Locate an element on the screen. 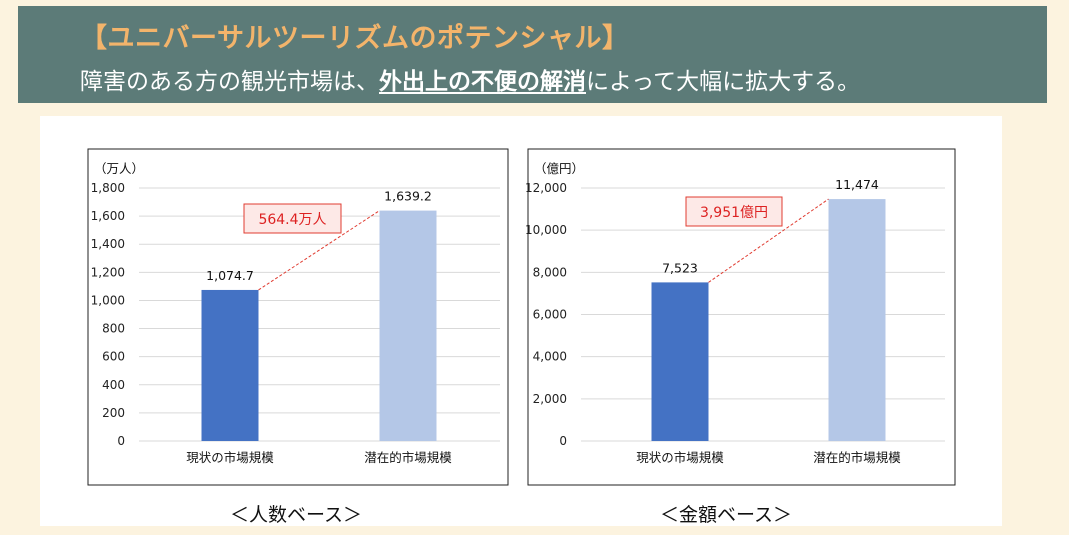  y-tick-label: 1,400 is located at coordinates (108, 244).